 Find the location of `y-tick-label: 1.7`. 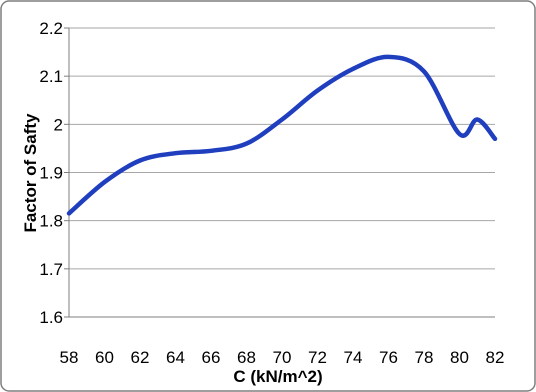

y-tick-label: 1.7 is located at coordinates (51, 269).